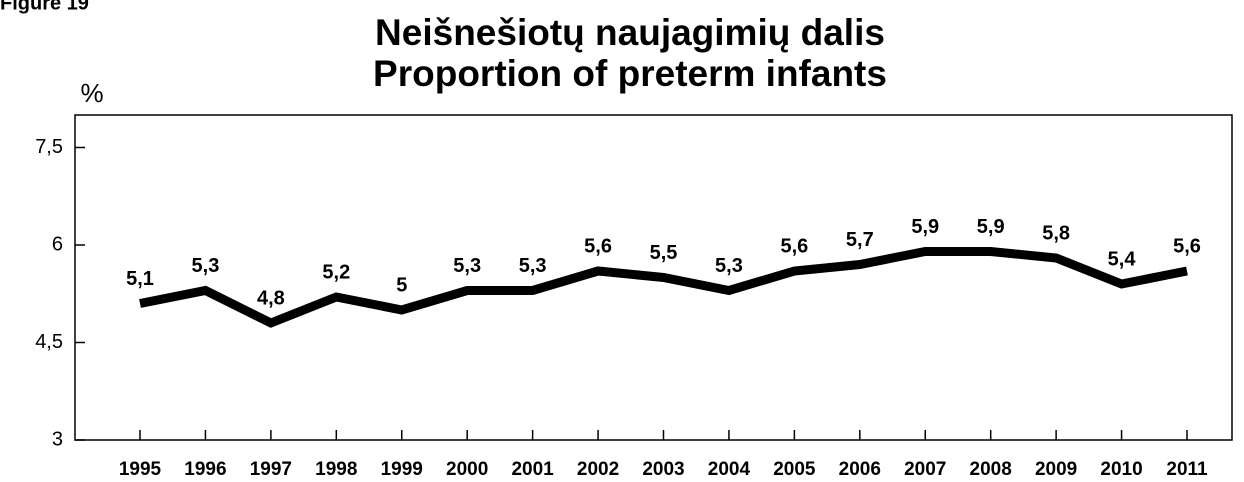  I want to click on x-tick-label: 2004, so click(729, 469).